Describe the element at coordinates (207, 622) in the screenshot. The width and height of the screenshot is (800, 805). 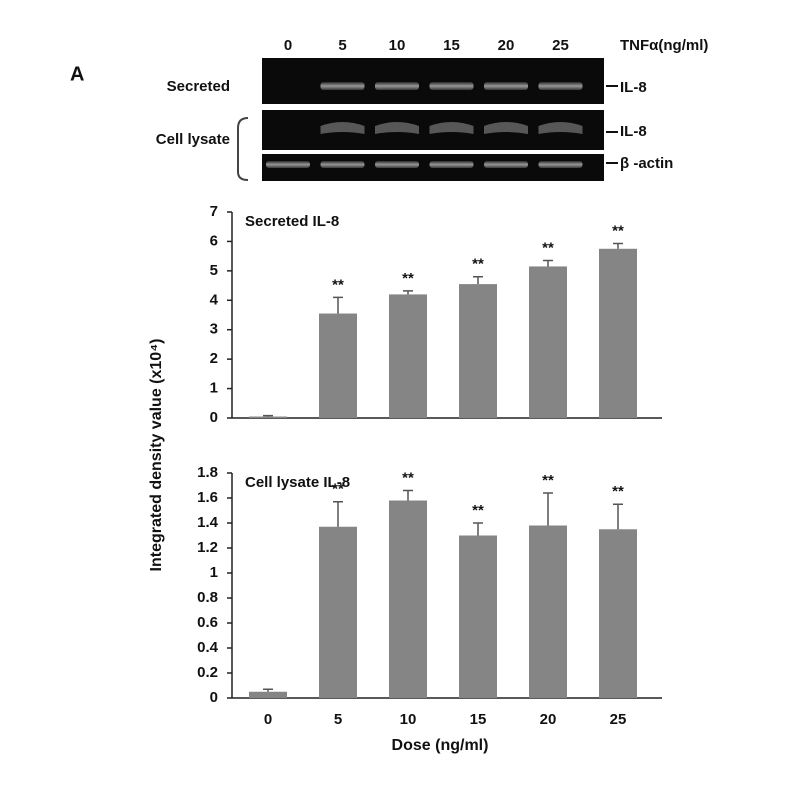
I see `y-tick-label: 0.6` at that location.